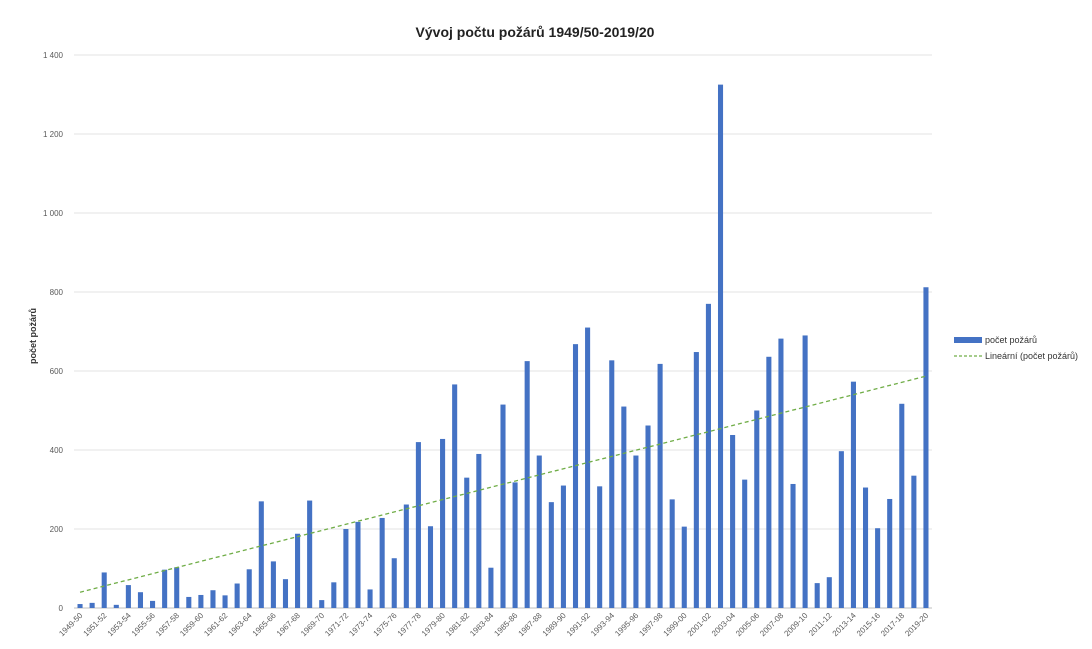 This screenshot has height=649, width=1092. Describe the element at coordinates (676, 625) in the screenshot. I see `x-tick-label: 1999-00` at that location.